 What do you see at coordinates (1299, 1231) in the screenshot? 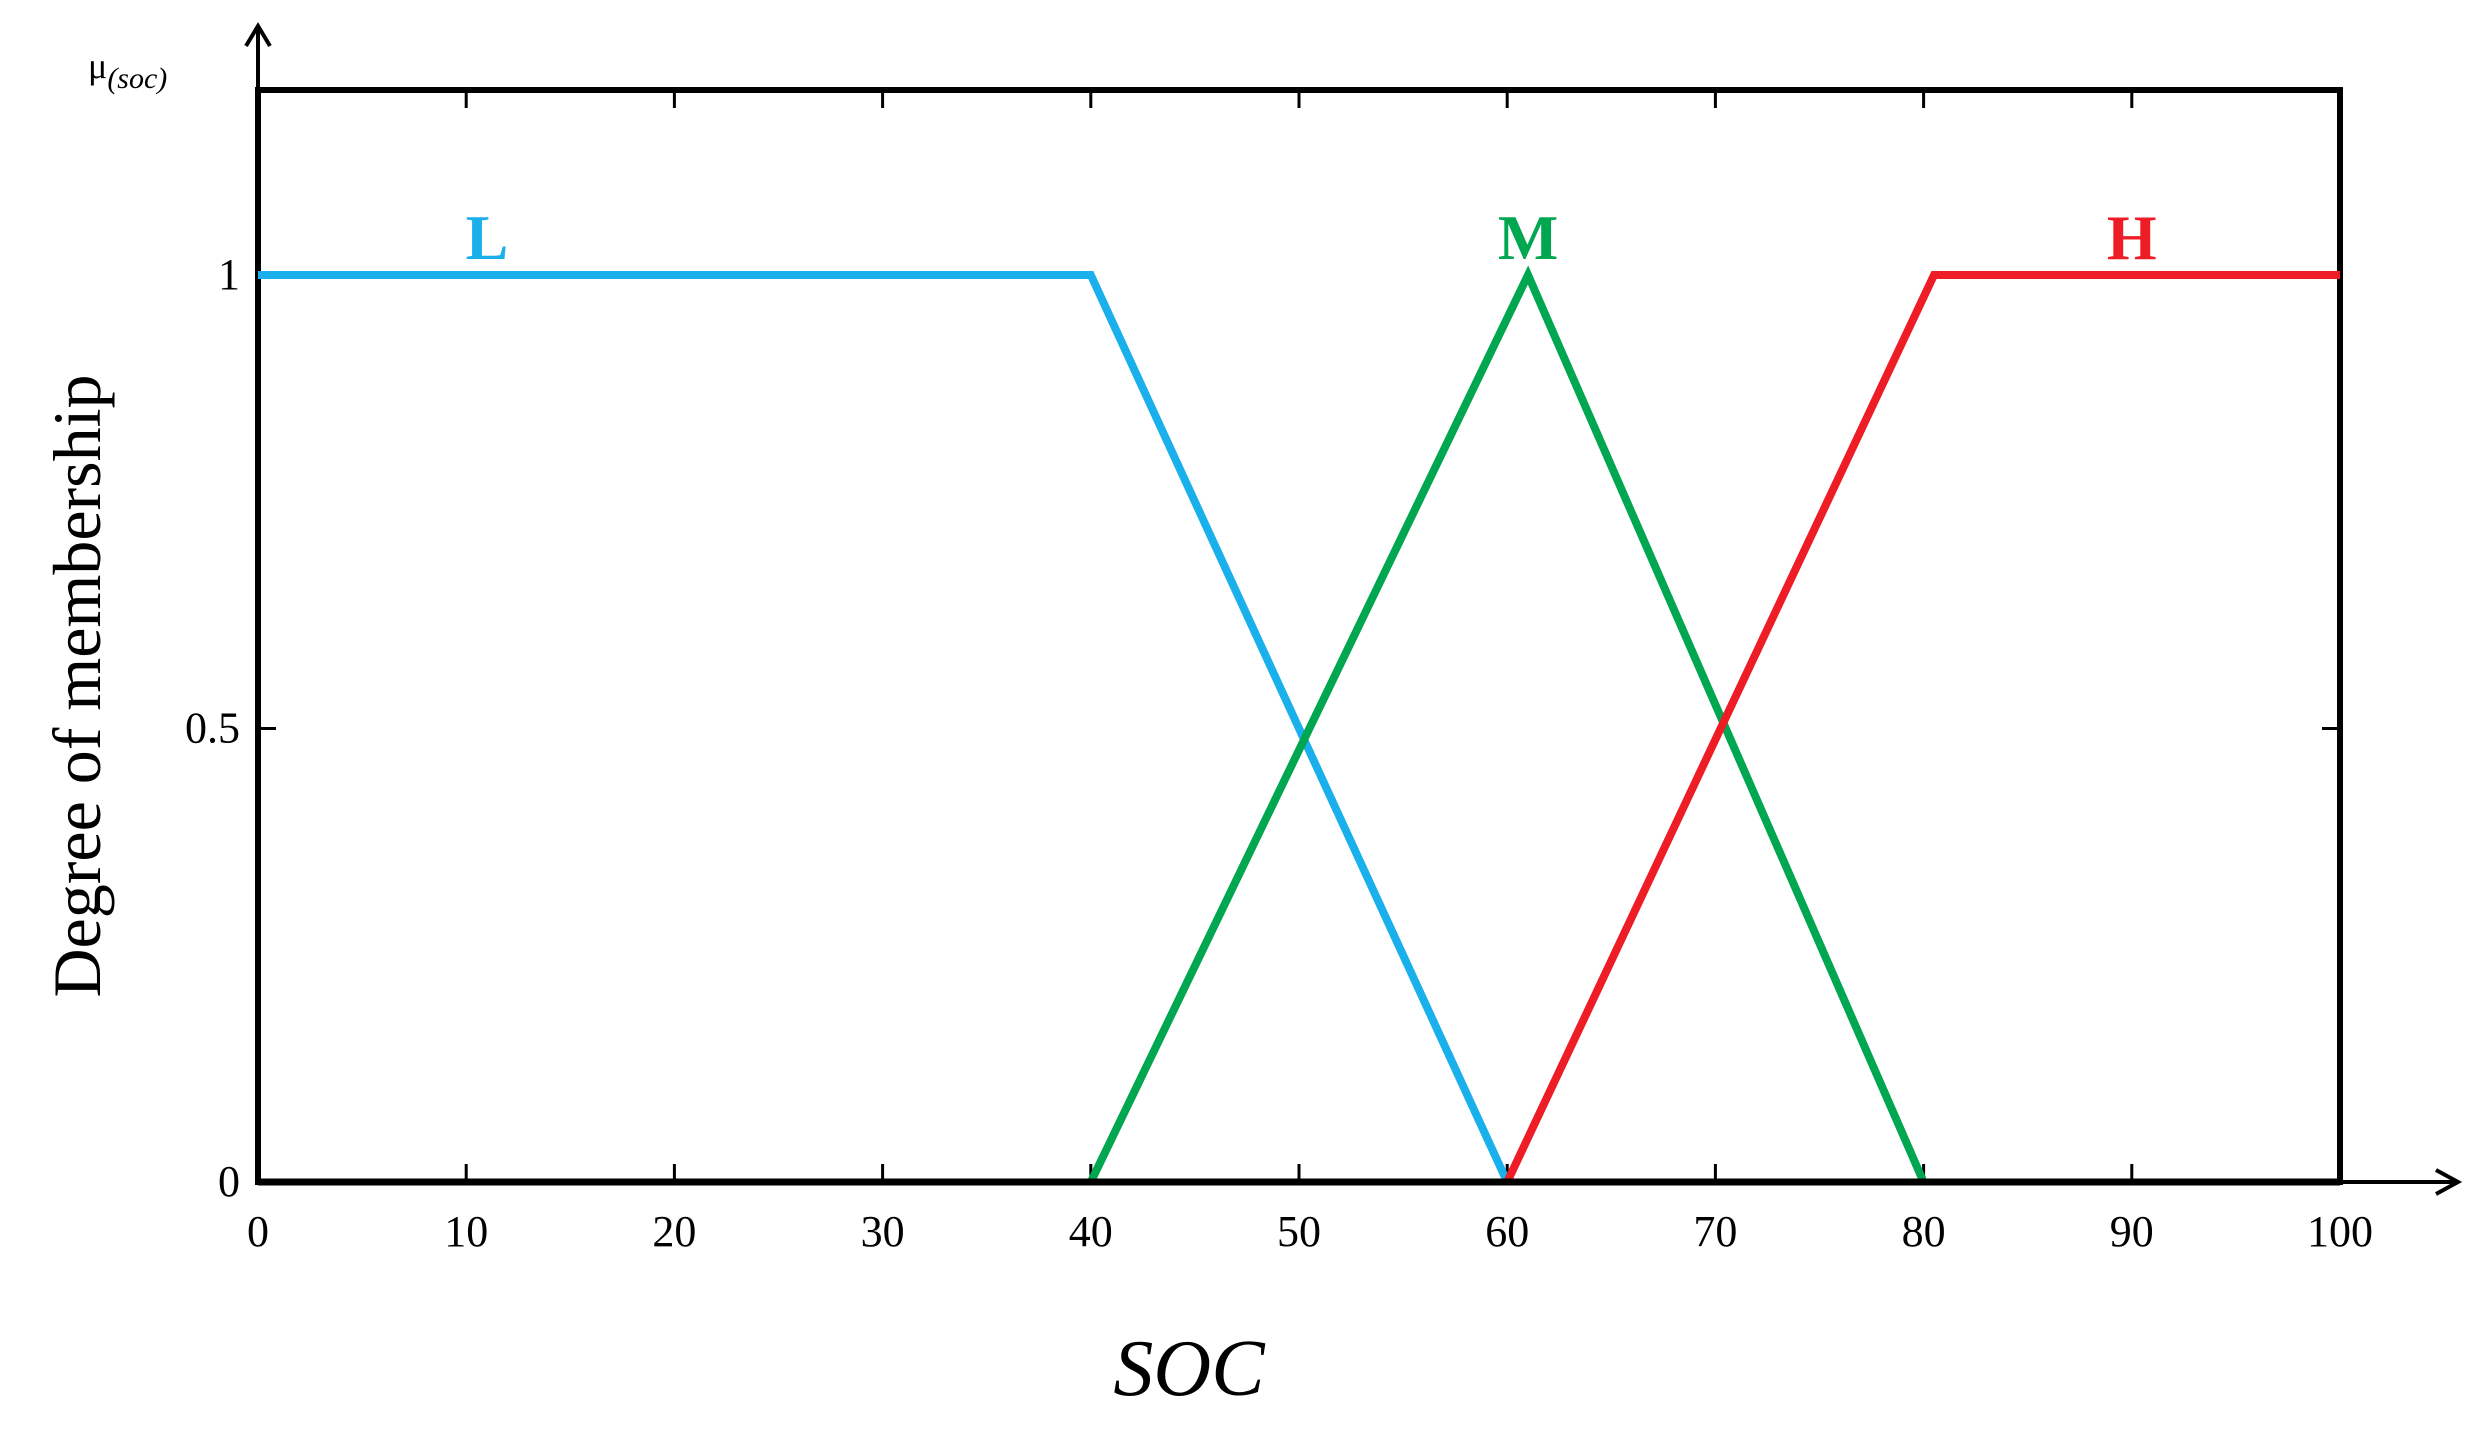
I see `x-tick-label: 50` at bounding box center [1299, 1231].